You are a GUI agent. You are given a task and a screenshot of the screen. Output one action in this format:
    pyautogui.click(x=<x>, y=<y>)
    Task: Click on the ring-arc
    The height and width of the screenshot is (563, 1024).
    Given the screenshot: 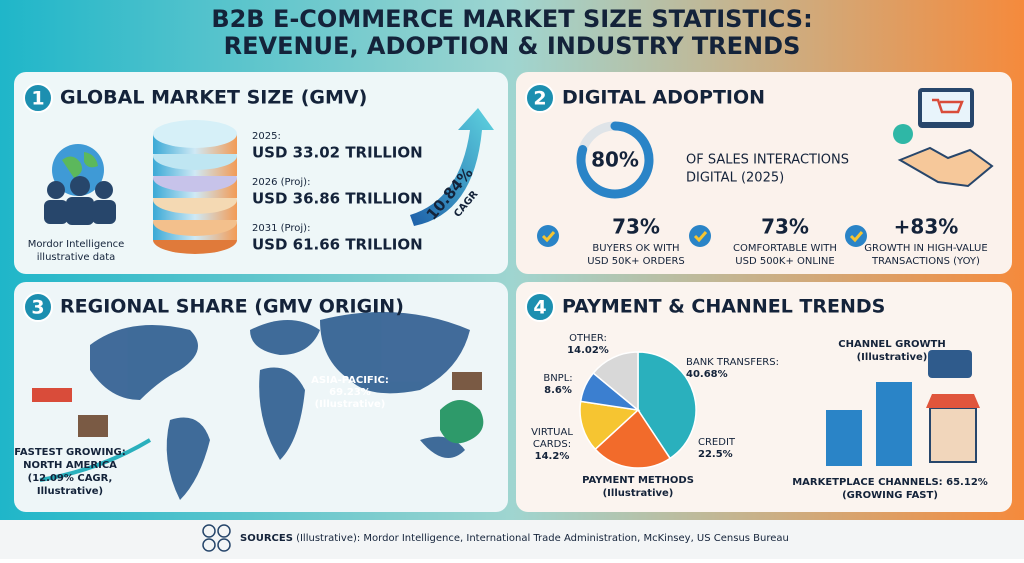 What is the action you would take?
    pyautogui.click(x=615, y=160)
    